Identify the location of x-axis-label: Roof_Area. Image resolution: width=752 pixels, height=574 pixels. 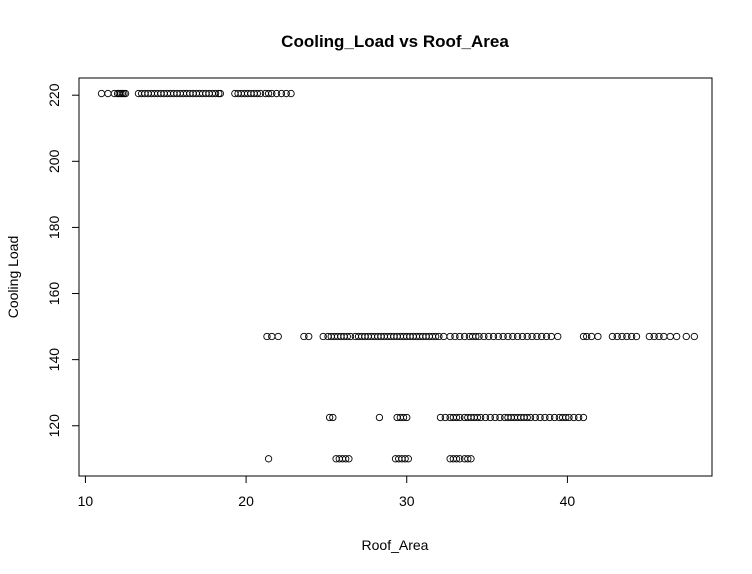
(395, 545).